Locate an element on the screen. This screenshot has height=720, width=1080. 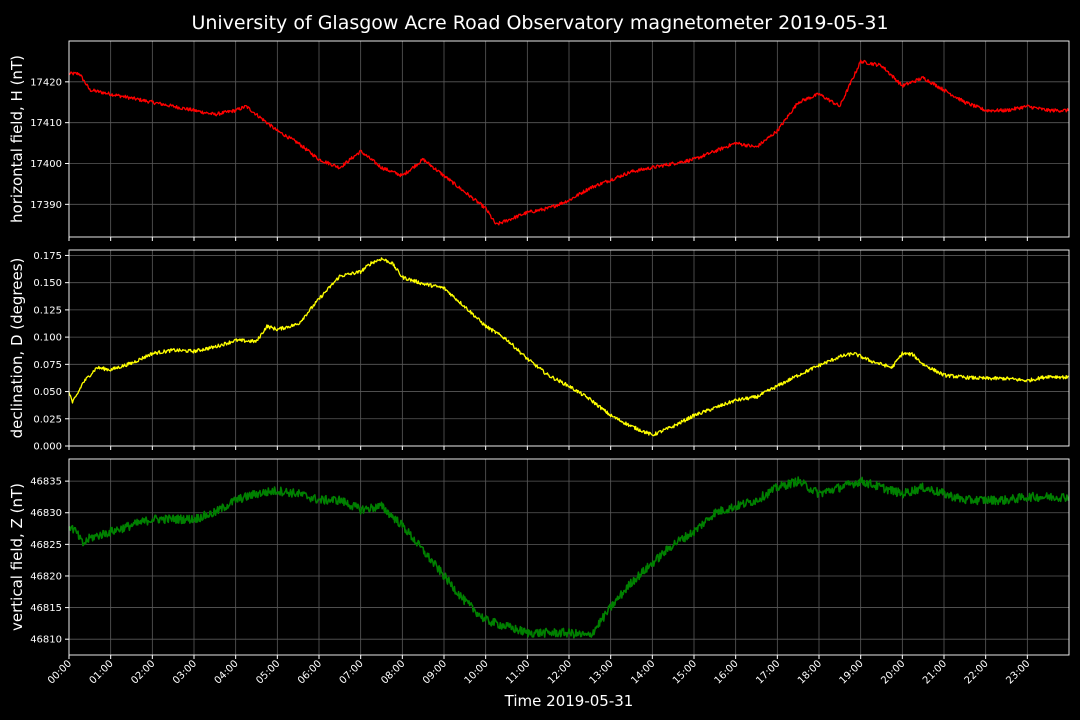
y-axis-label: horizontal field, H (nT) is located at coordinates (17, 139).